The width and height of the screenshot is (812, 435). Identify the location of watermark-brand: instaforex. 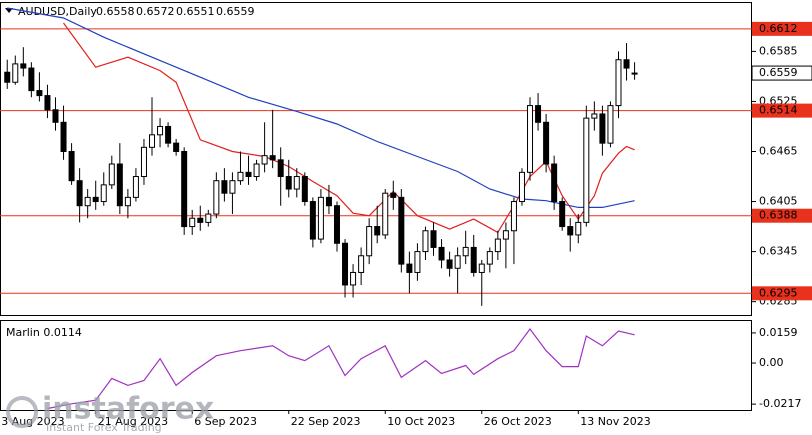
(128, 409).